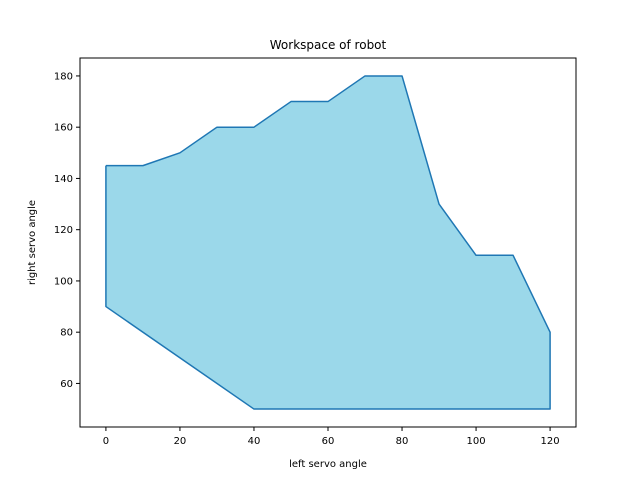 This screenshot has width=640, height=480. Describe the element at coordinates (402, 441) in the screenshot. I see `x-tick-label: 80` at that location.